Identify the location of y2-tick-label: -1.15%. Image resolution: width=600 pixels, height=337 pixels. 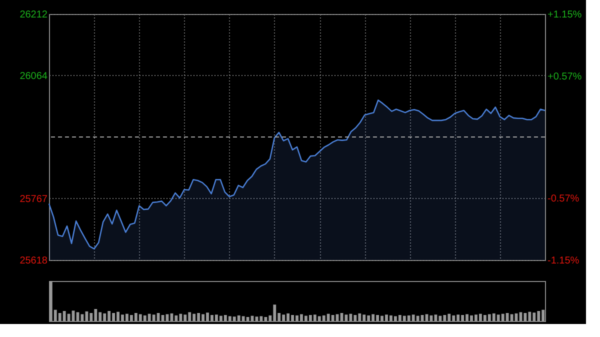
(564, 261).